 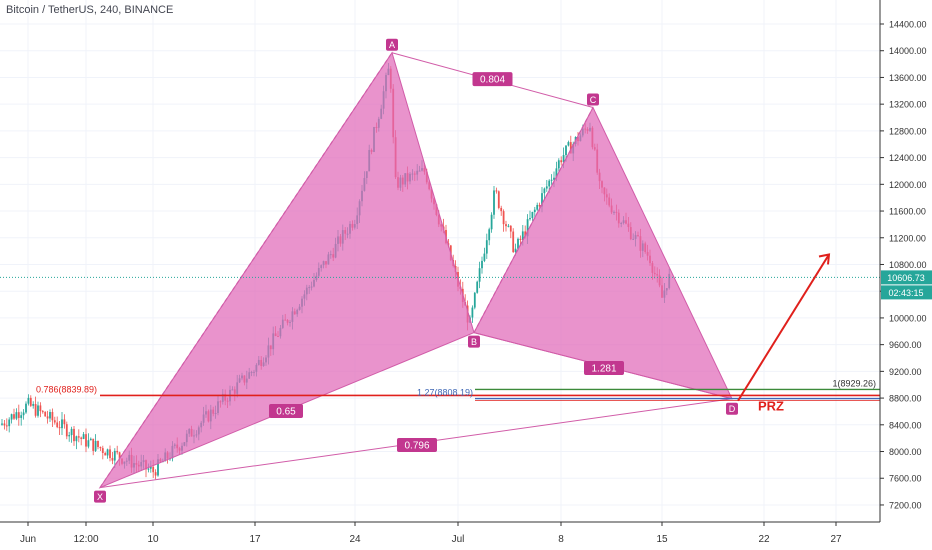 I want to click on time-tick-label: 10, so click(x=153, y=539).